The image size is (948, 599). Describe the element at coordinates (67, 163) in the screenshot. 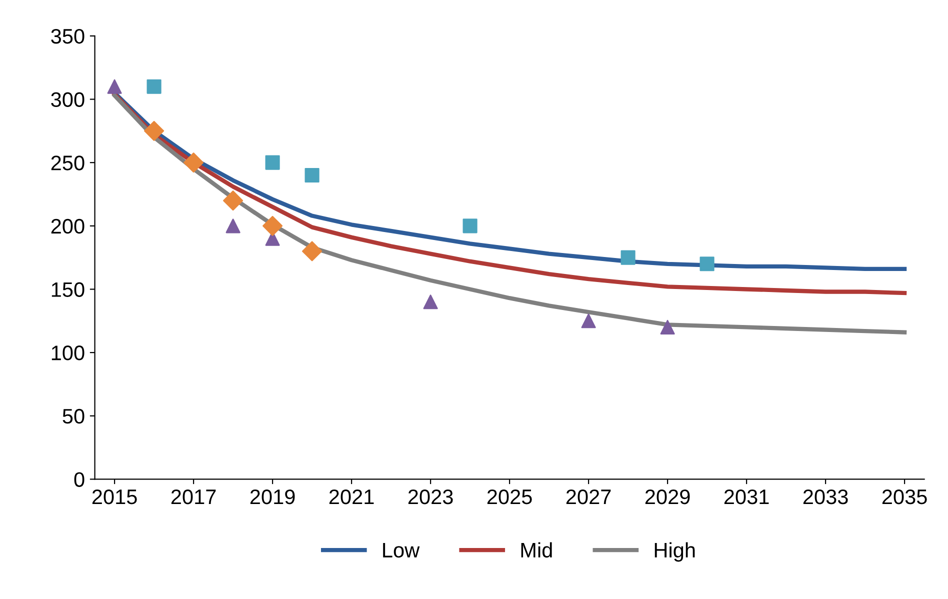

I see `y-tick-label: 250` at that location.